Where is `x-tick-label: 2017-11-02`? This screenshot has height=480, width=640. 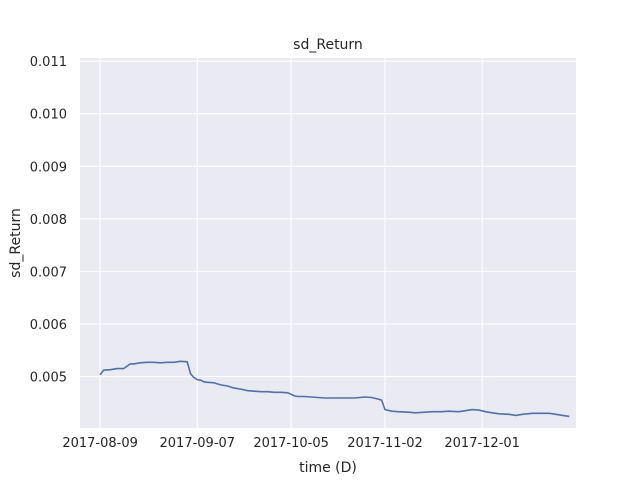 x-tick-label: 2017-11-02 is located at coordinates (385, 443).